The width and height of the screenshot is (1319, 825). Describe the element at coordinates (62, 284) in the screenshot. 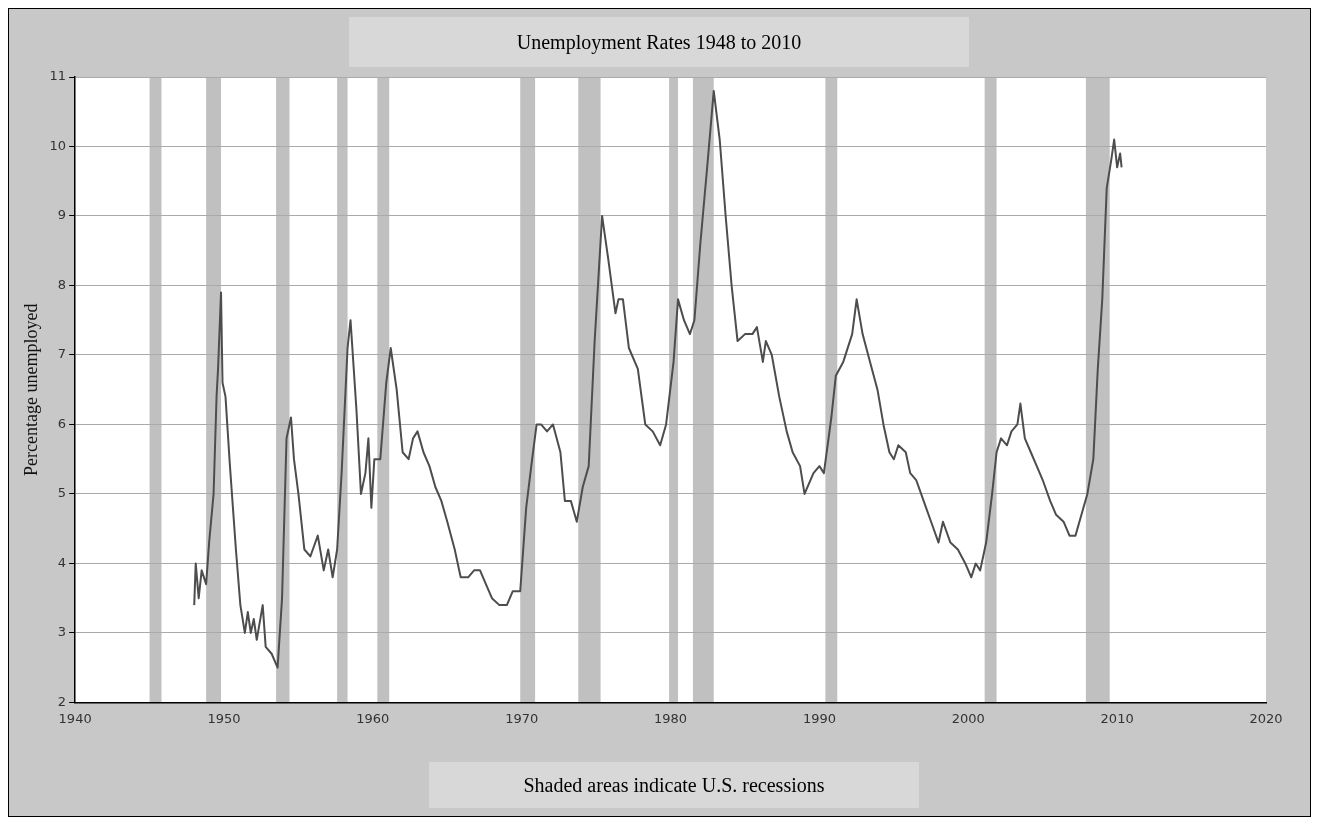

I see `y-tick-label: 8` at that location.